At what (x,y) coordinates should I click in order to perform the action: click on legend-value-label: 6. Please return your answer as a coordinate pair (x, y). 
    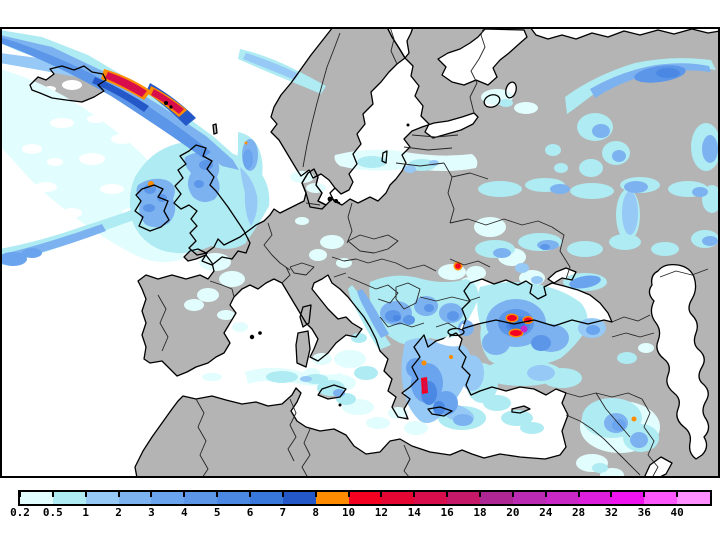
    Looking at the image, I should click on (250, 512).